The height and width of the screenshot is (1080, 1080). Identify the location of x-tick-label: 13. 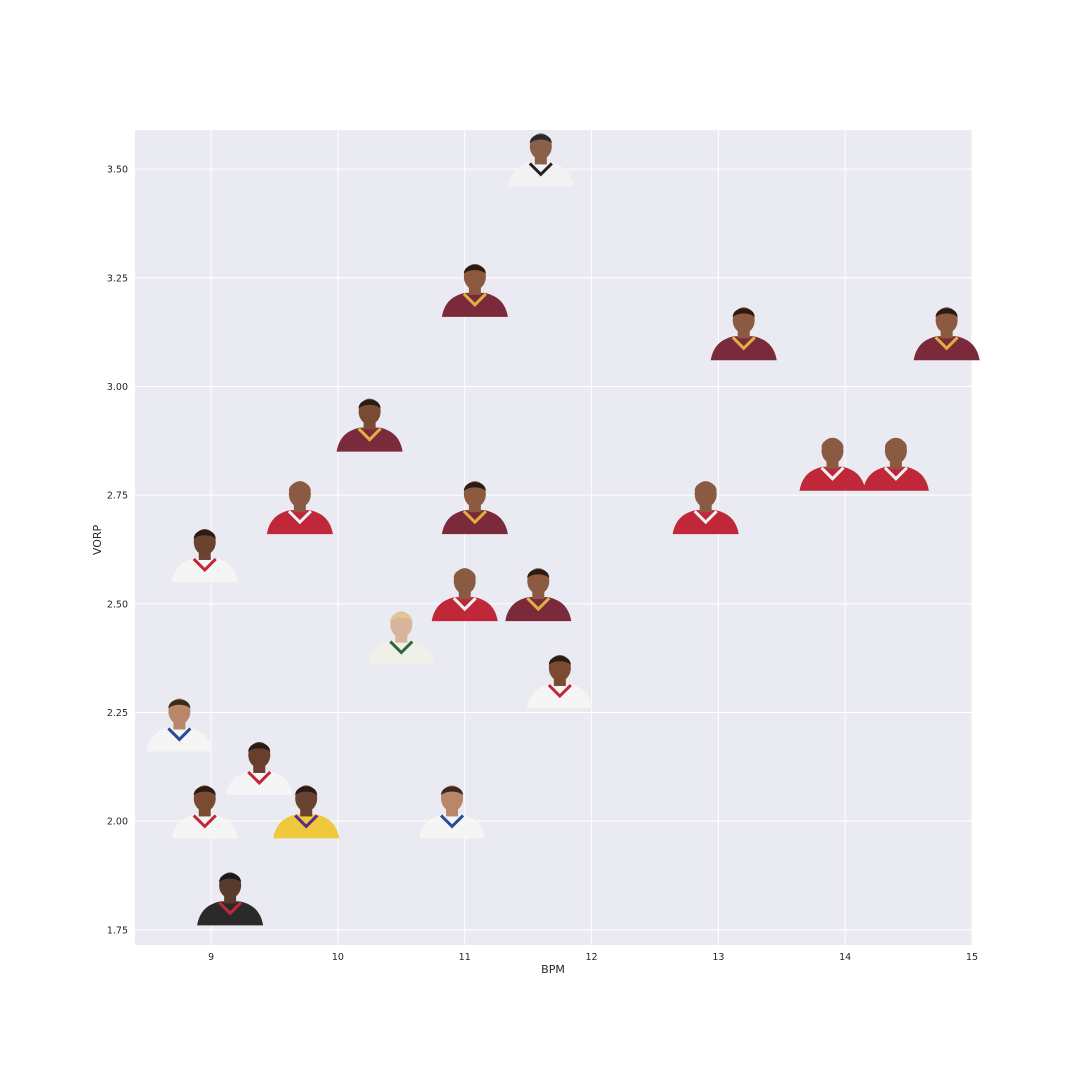
(718, 957).